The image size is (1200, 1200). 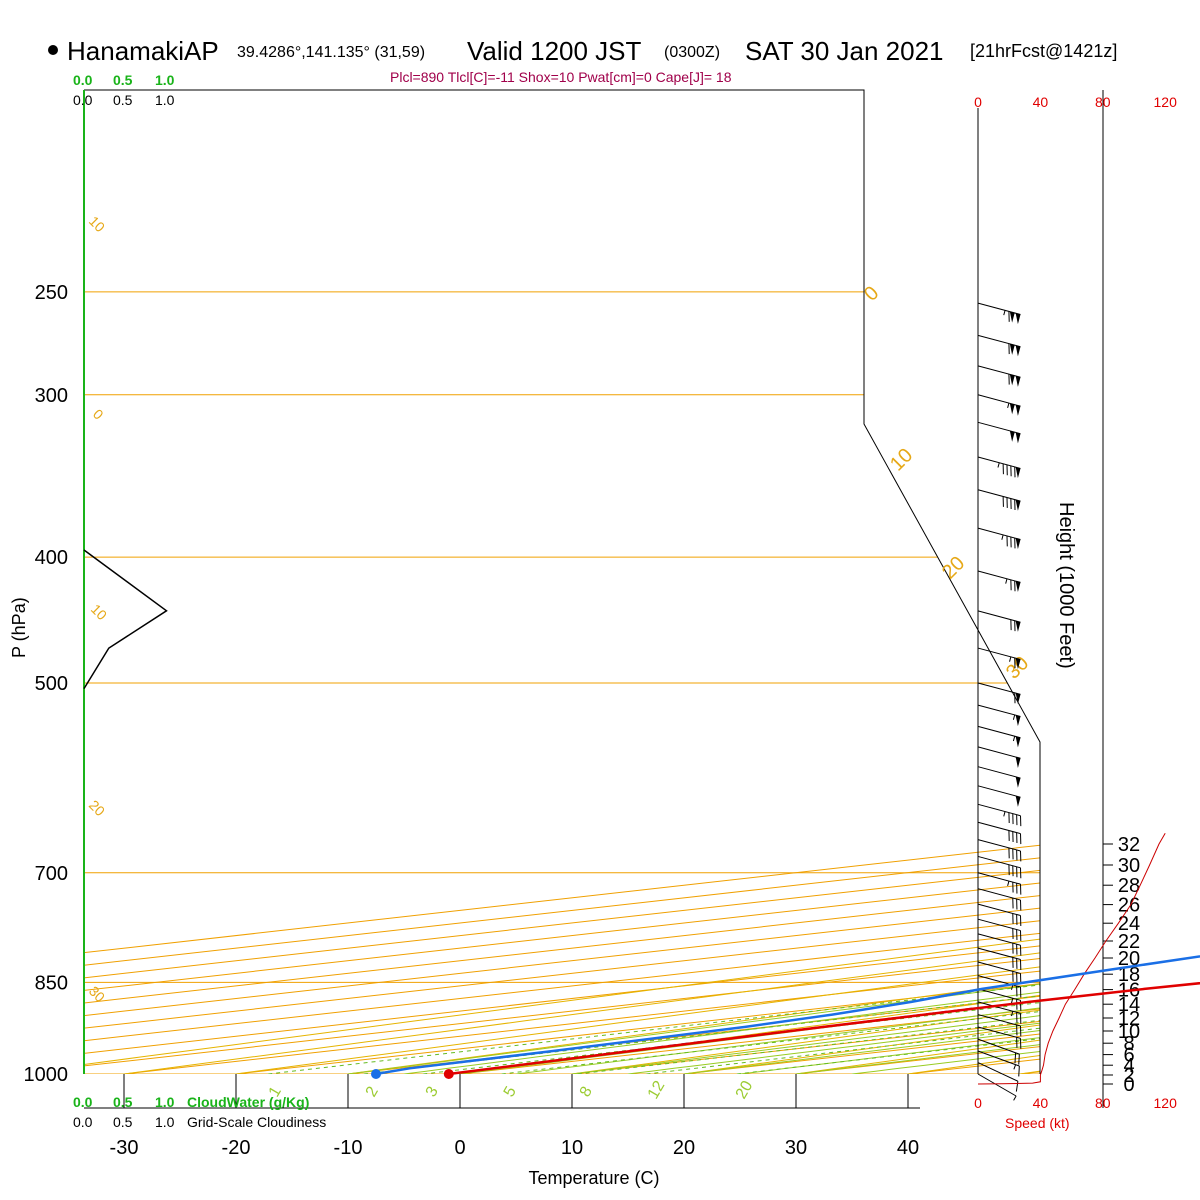 I want to click on mixing-ratio-label: 12, so click(x=657, y=1090).